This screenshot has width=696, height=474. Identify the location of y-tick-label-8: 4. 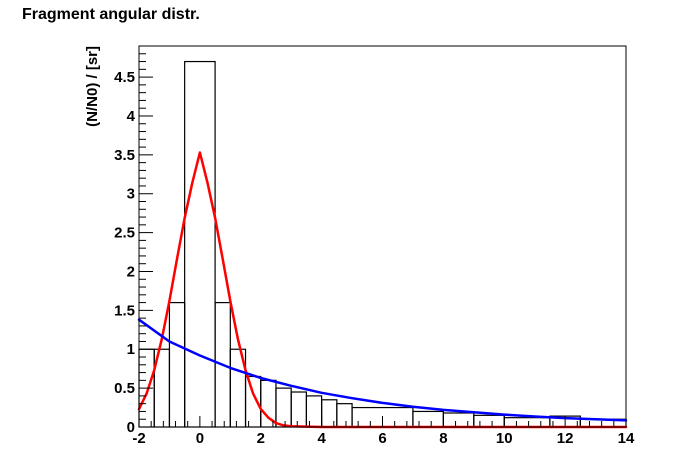
(131, 116).